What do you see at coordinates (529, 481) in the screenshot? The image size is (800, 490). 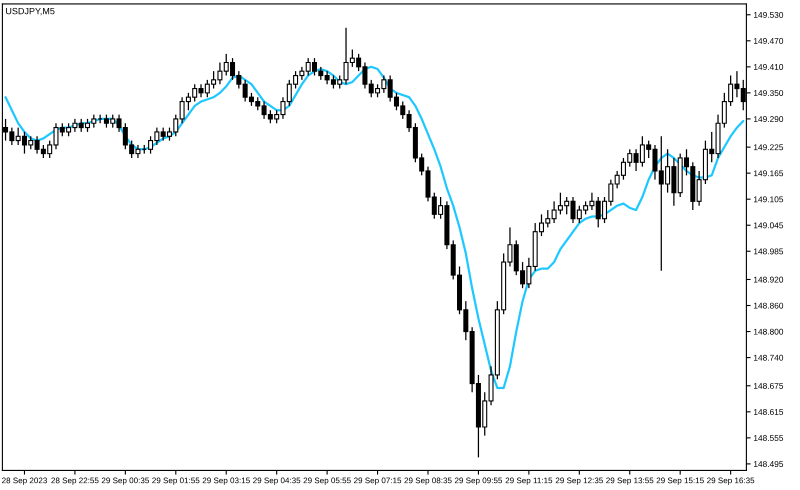 I see `x-tick-label: 29 Sep 11:15` at bounding box center [529, 481].